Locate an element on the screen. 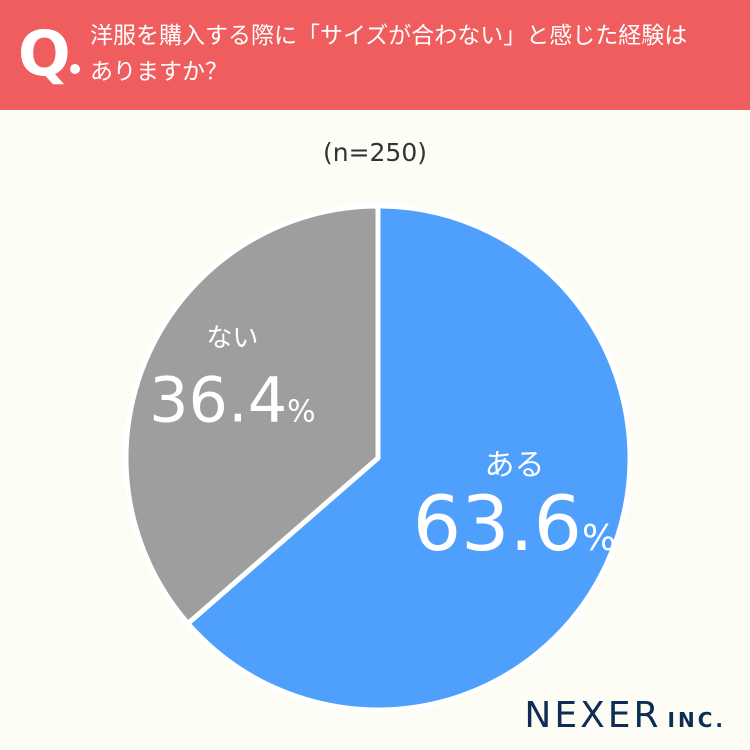  slice-label-nai: ない is located at coordinates (232, 339).